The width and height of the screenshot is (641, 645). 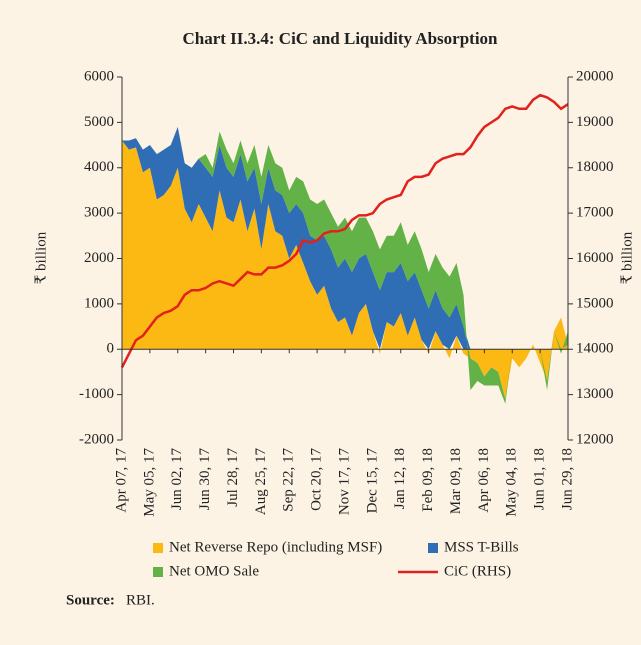 I want to click on x-tick-label: Jan 12, 18, so click(x=400, y=478).